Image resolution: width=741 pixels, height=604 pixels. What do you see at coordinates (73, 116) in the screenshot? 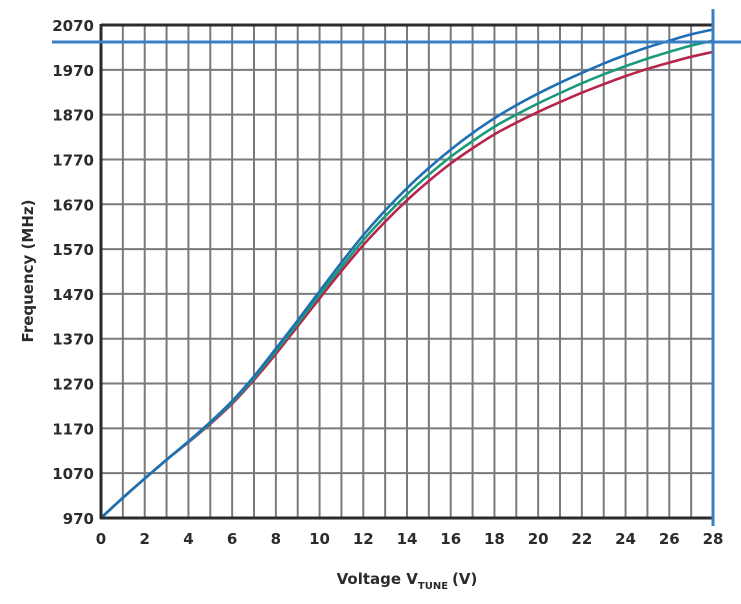
I see `y-tick-label: 1870` at bounding box center [73, 116].